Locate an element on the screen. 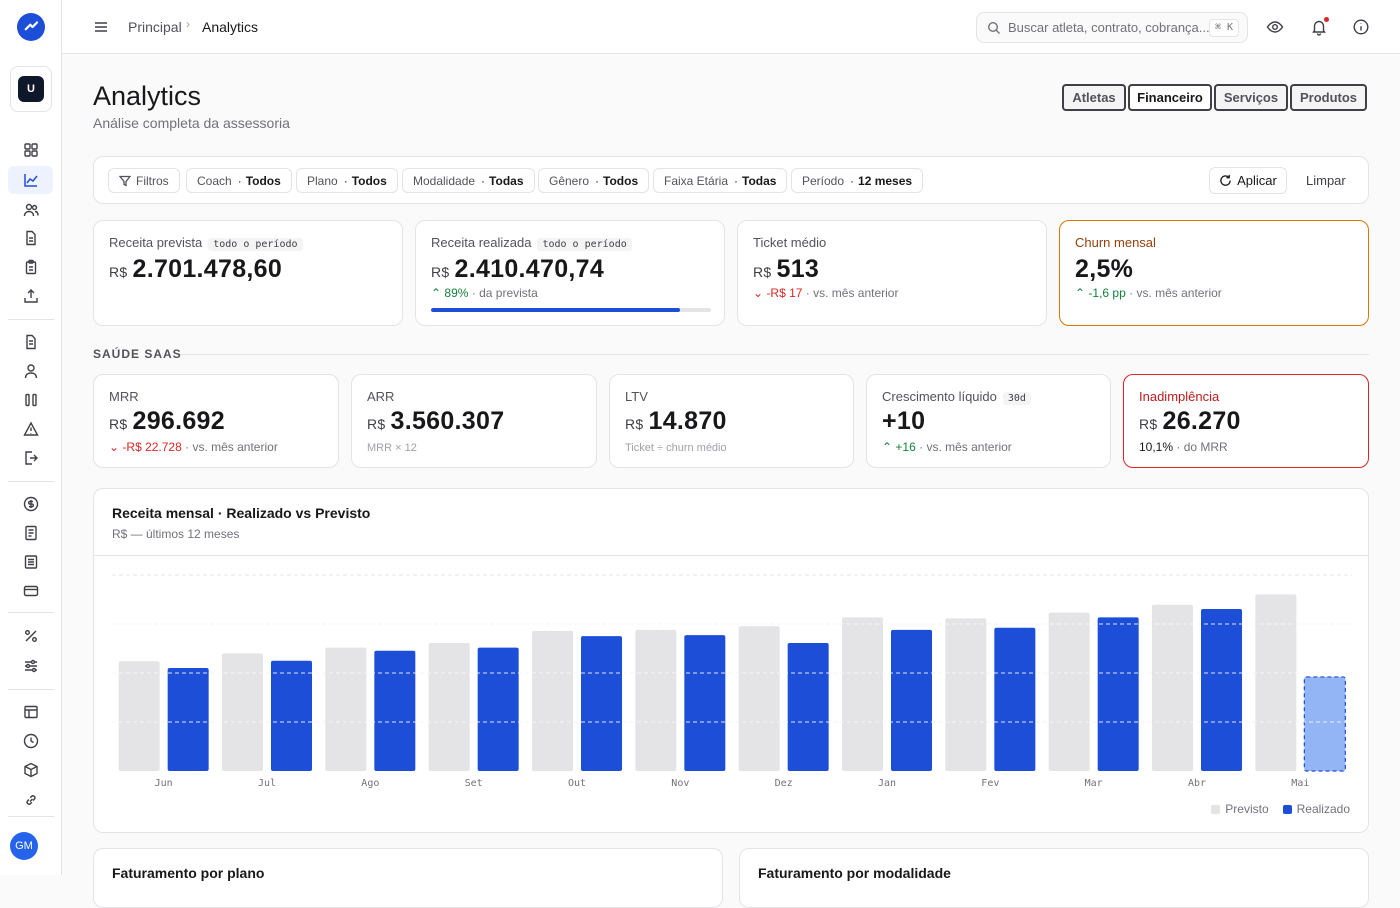  section-heading: SAÚDE SAAS is located at coordinates (137, 354).